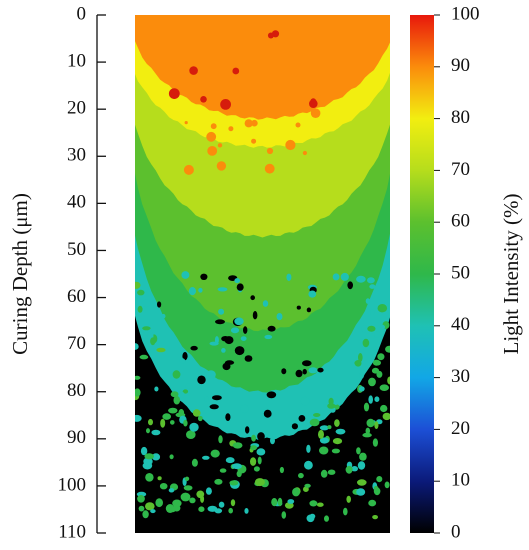  What do you see at coordinates (460, 480) in the screenshot?
I see `colorbar-tick-label: 10` at bounding box center [460, 480].